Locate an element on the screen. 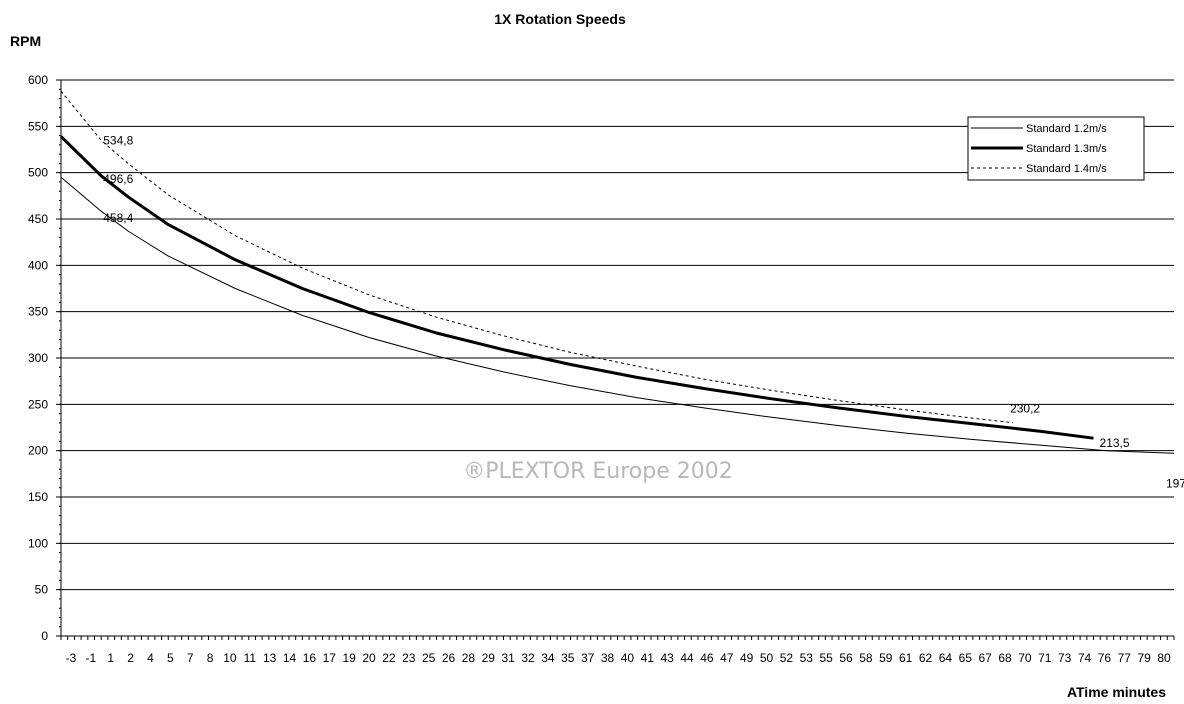 This screenshot has width=1184, height=704. x-tick-label: 26 is located at coordinates (449, 658).